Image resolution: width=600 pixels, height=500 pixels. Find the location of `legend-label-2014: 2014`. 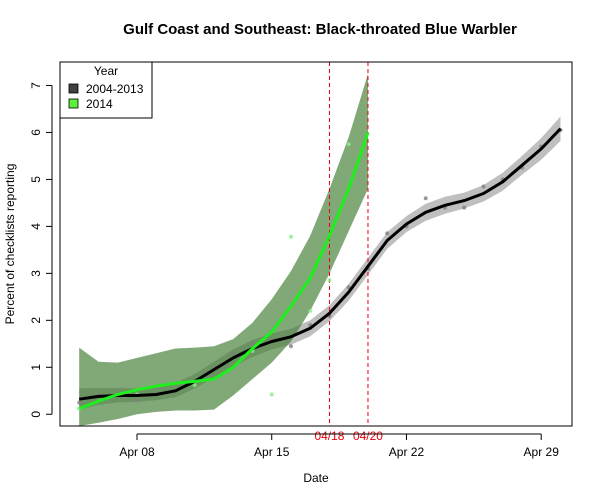

legend-label-2014: 2014 is located at coordinates (99, 104).